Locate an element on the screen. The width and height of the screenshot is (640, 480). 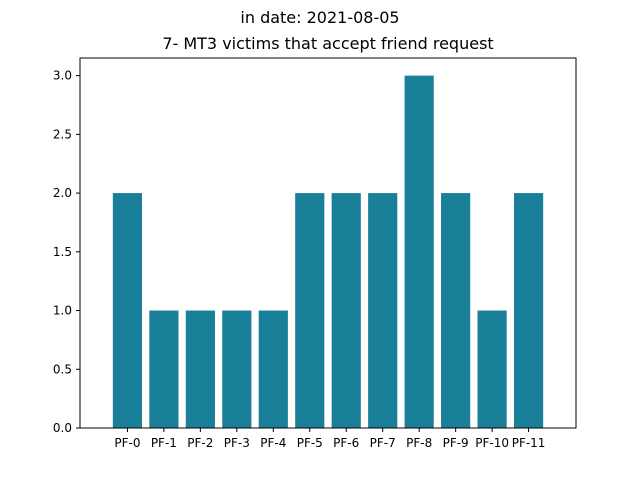
y-tick-label: 3.0 is located at coordinates (62, 76).